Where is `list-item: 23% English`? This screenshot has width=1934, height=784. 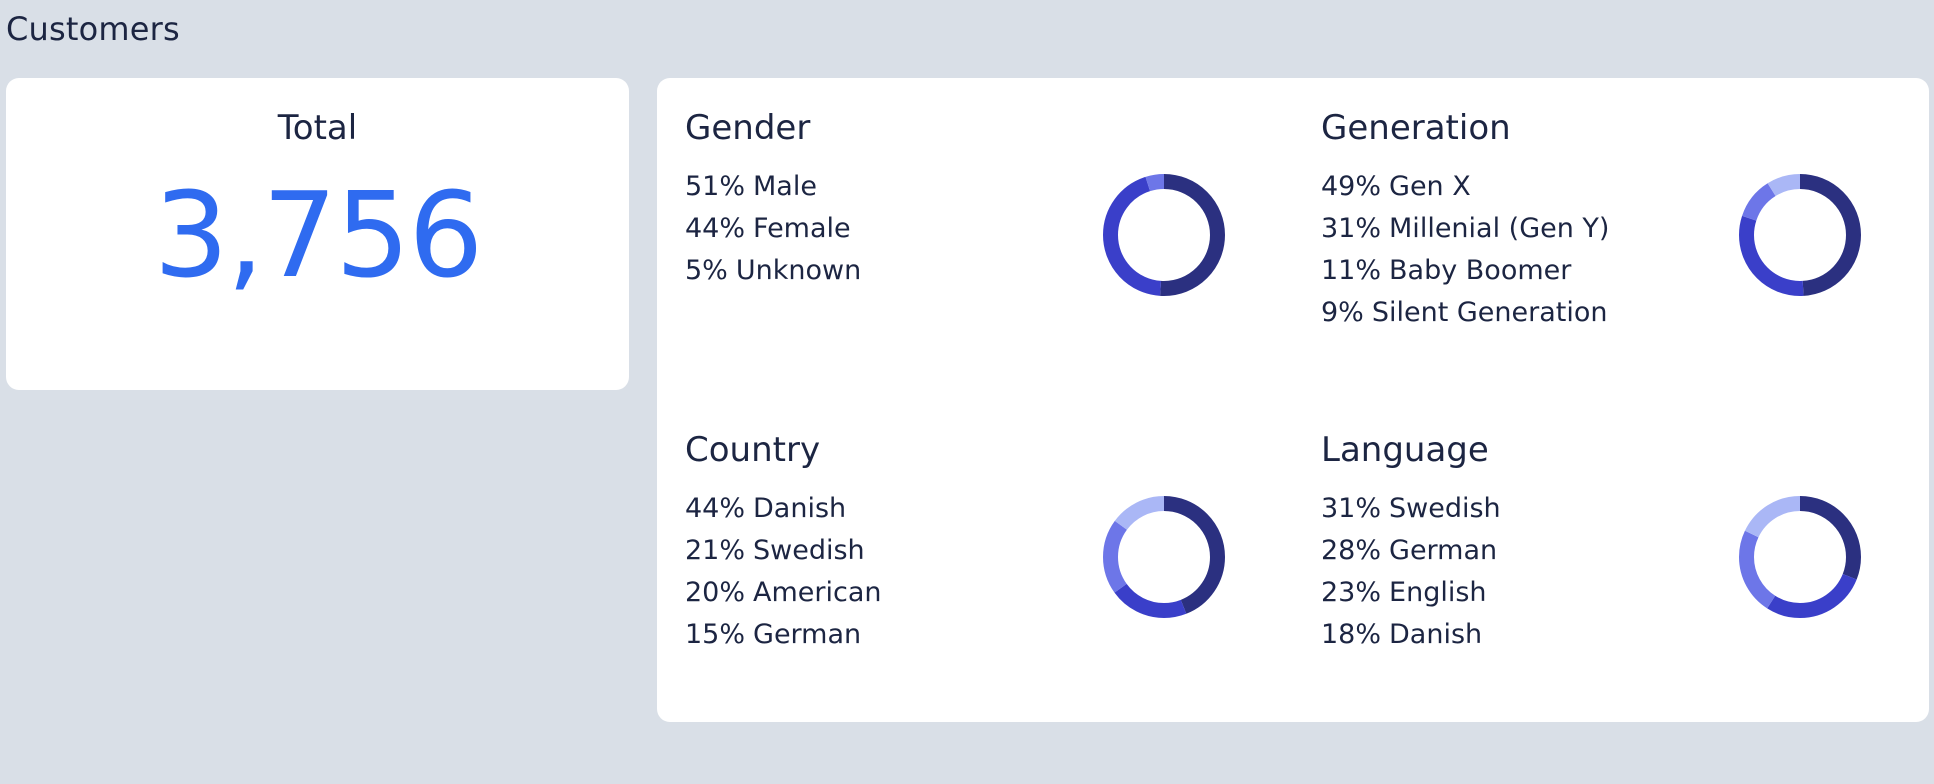
list-item: 23% English is located at coordinates (1411, 593).